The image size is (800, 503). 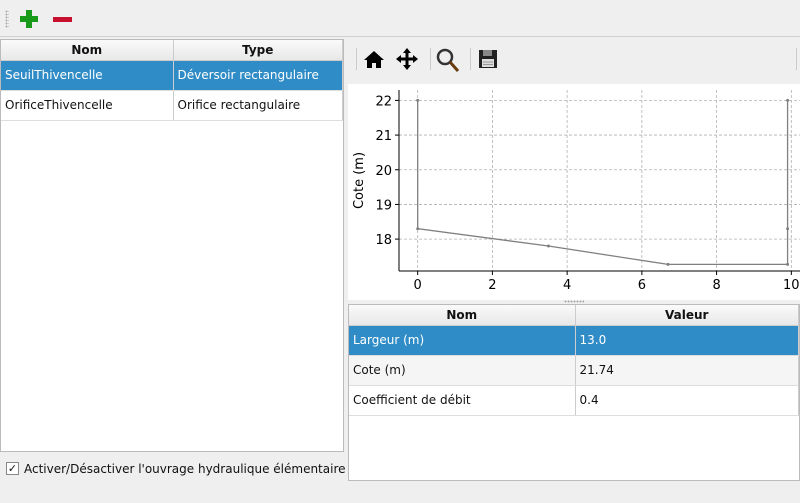 I want to click on zoom-icon, so click(x=448, y=60).